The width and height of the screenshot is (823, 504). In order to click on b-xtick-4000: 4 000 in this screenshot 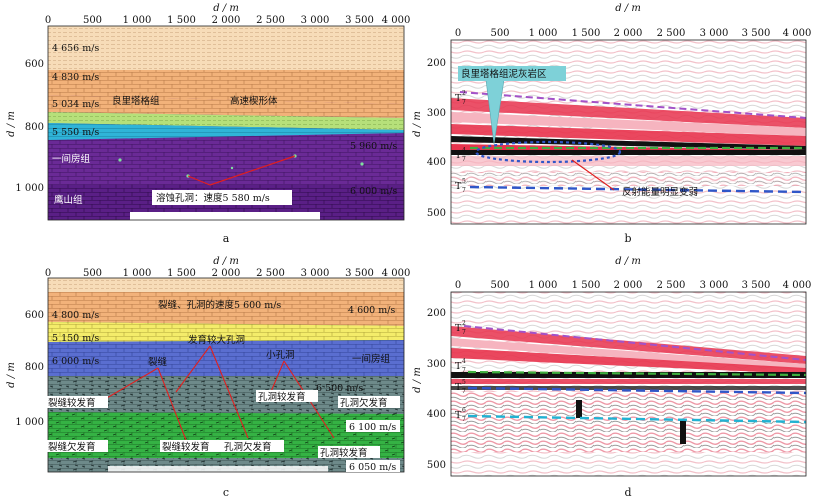, I will do `click(797, 33)`.